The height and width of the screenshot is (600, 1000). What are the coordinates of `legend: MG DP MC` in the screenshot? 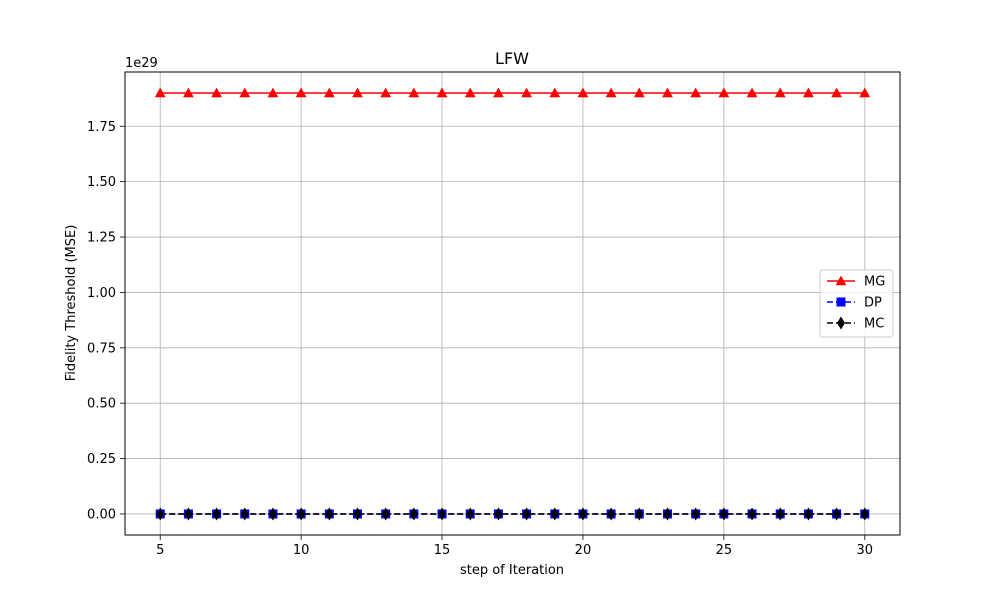 It's located at (856, 303).